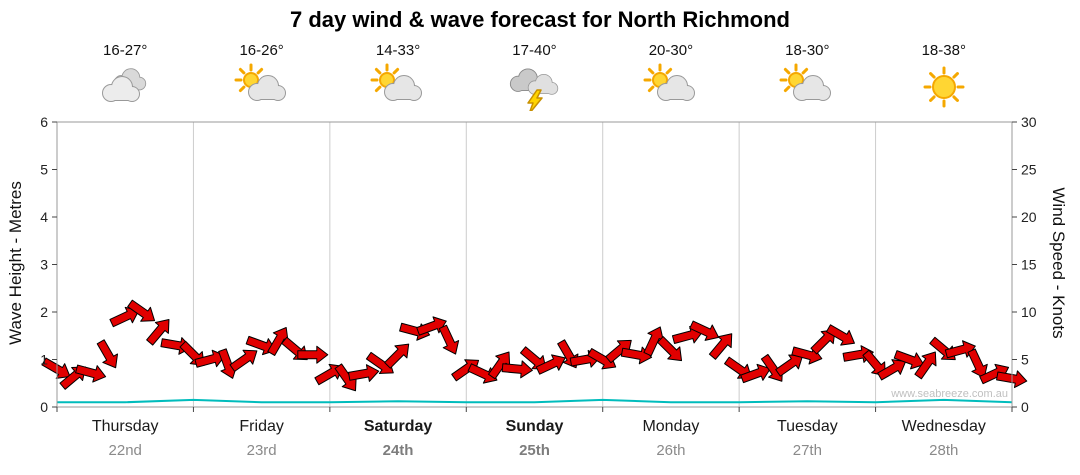 The width and height of the screenshot is (1080, 475). Describe the element at coordinates (807, 426) in the screenshot. I see `day-name: Tuesday` at that location.